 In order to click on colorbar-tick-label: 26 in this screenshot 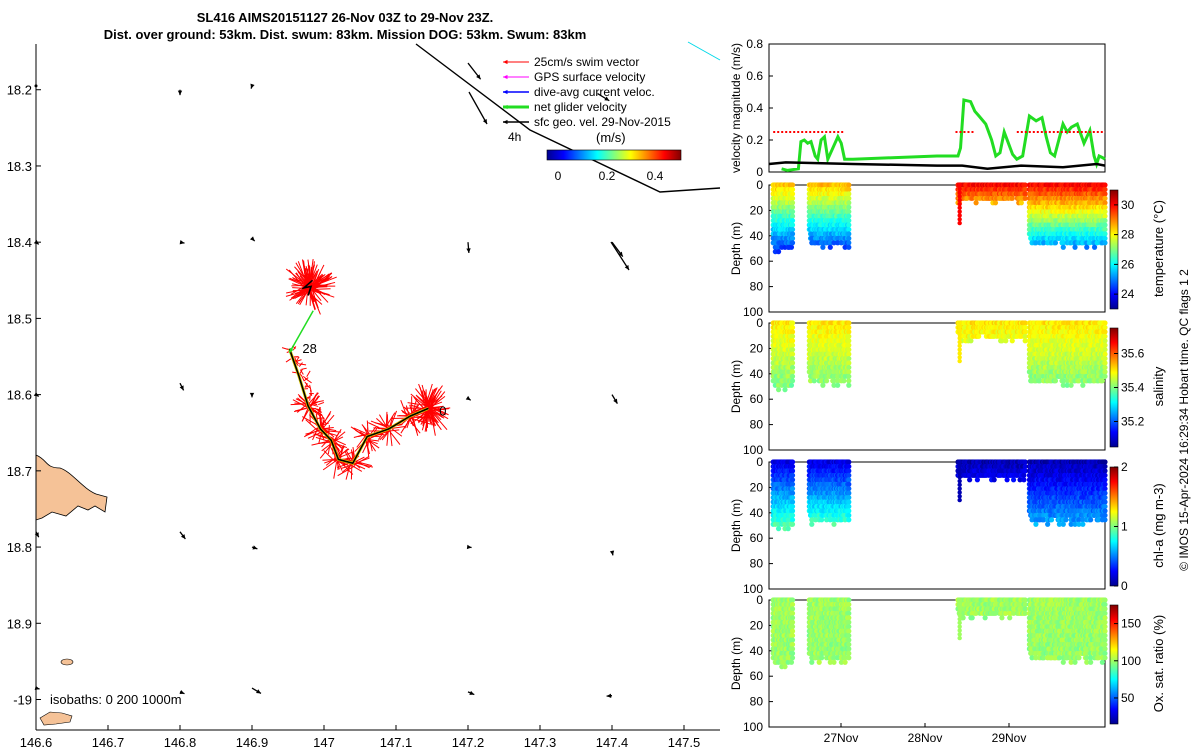, I will do `click(1128, 264)`.